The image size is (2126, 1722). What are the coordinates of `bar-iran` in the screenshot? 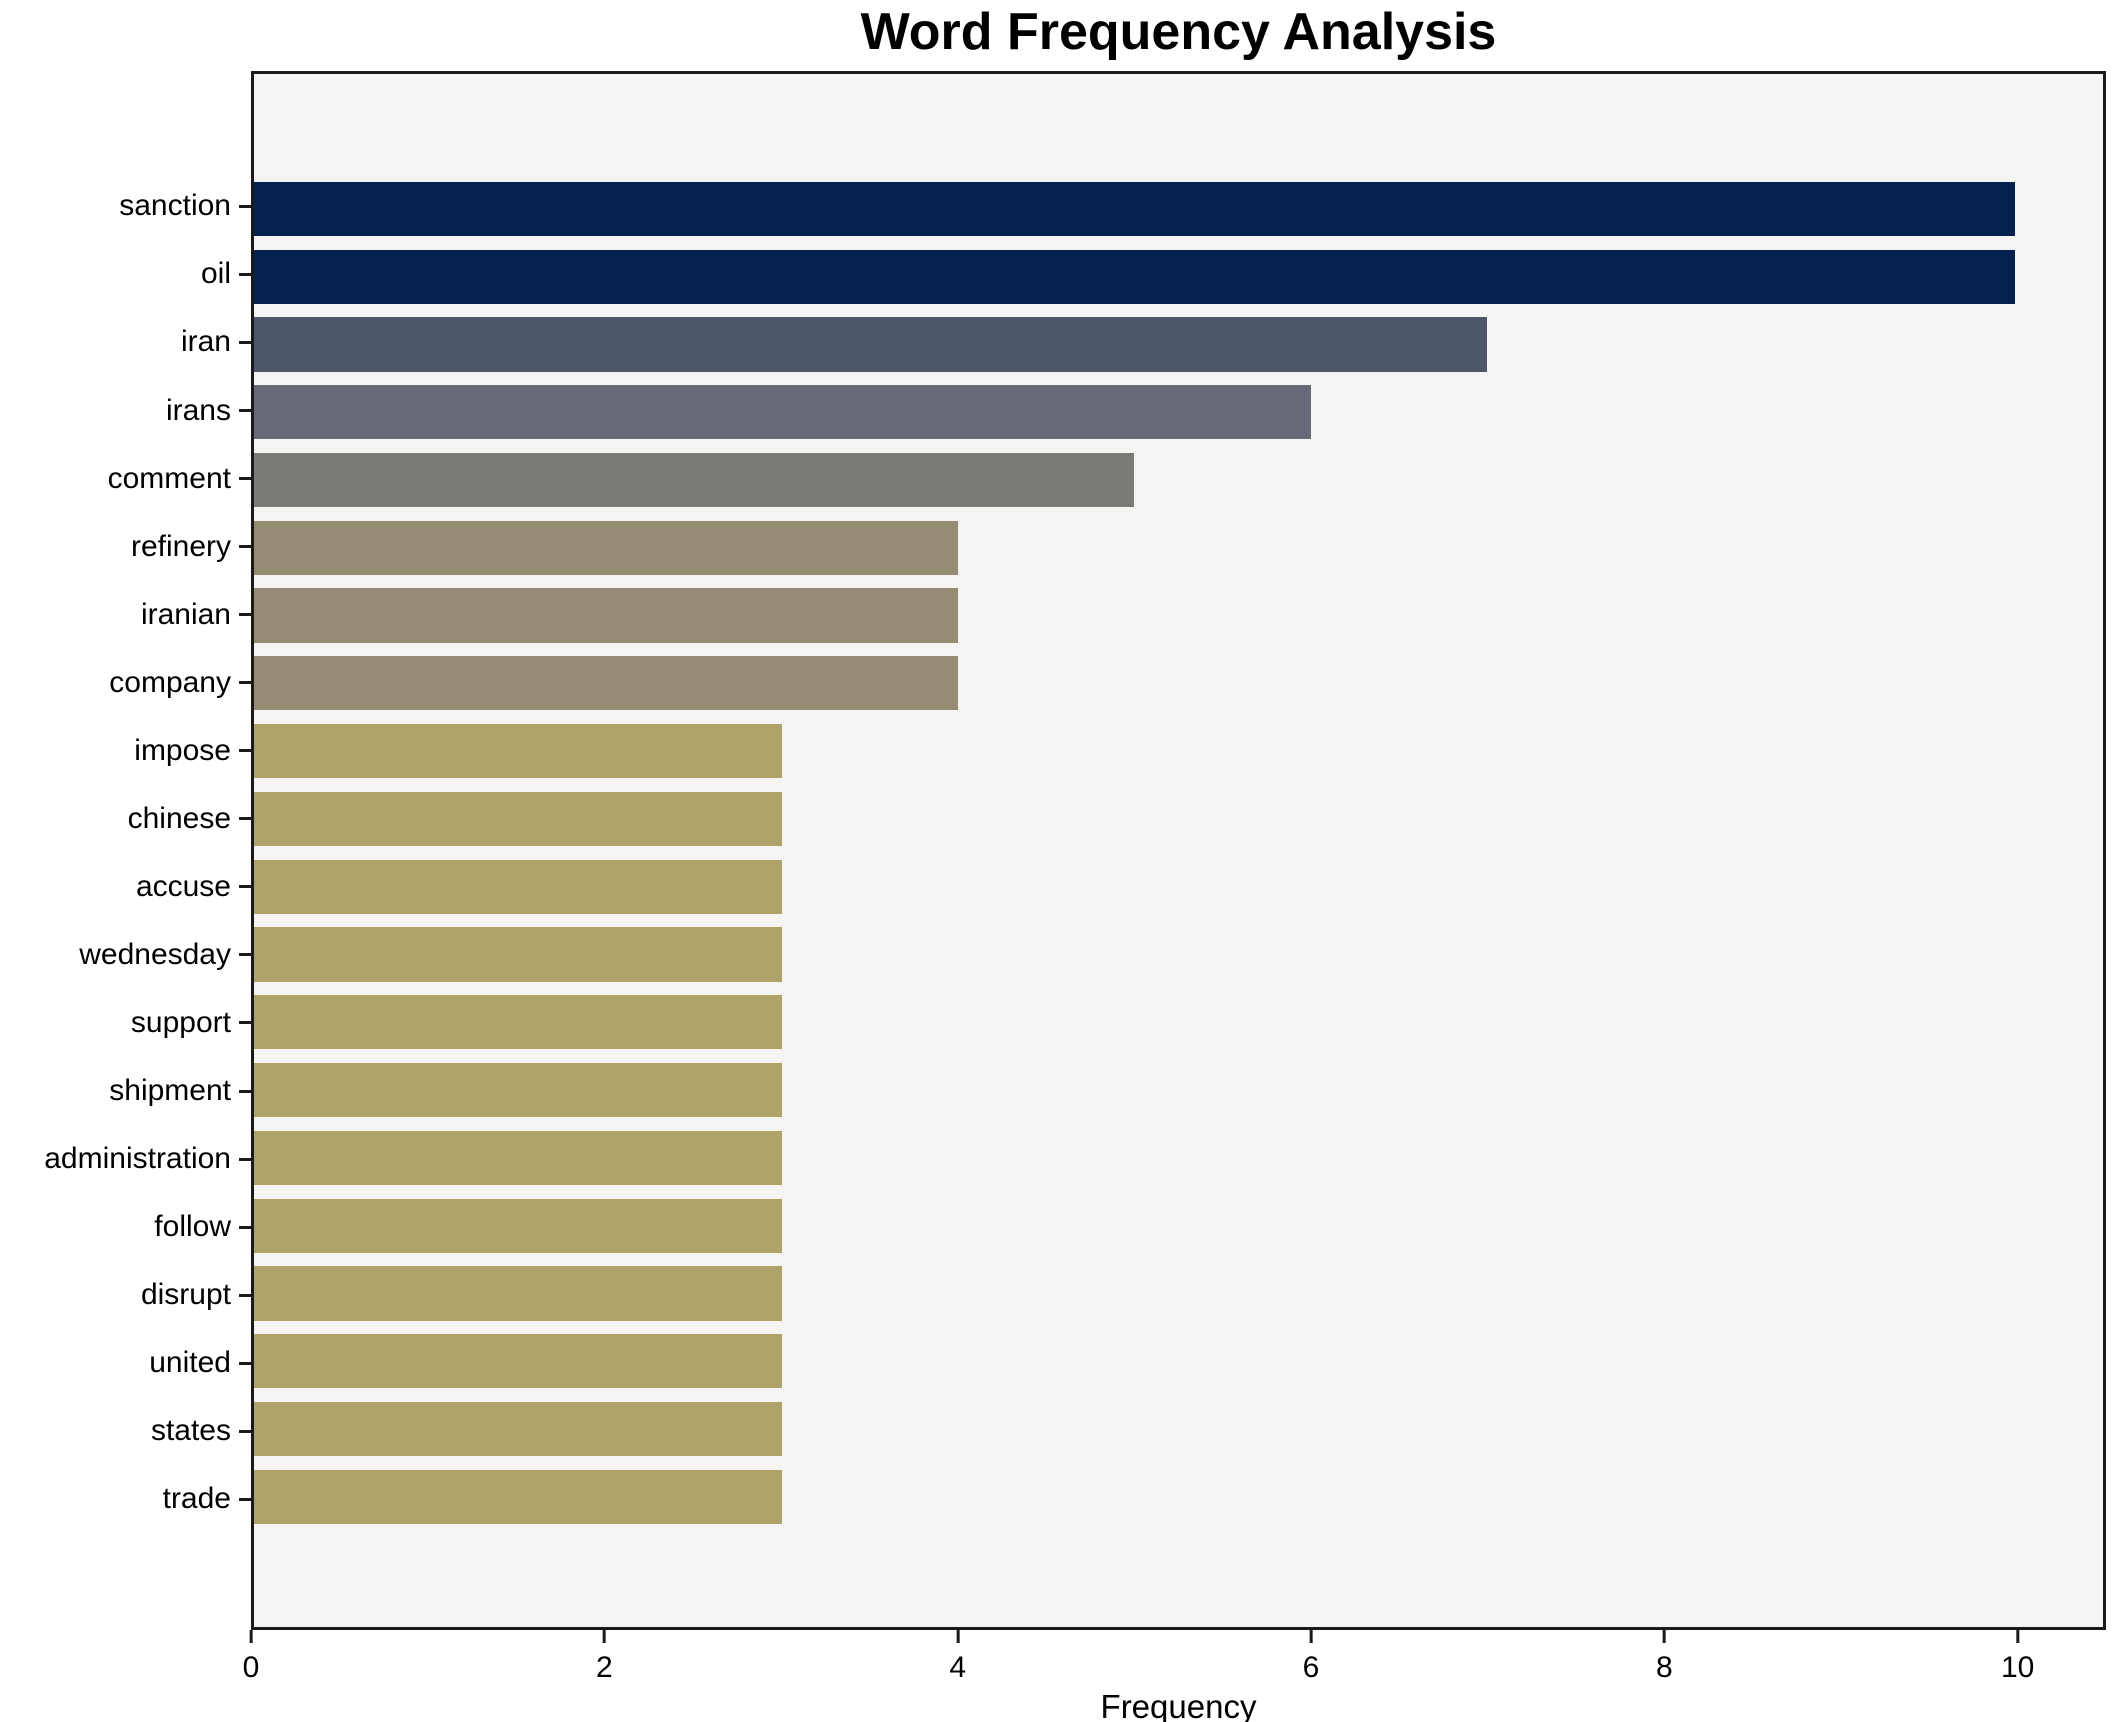 It's located at (870, 344).